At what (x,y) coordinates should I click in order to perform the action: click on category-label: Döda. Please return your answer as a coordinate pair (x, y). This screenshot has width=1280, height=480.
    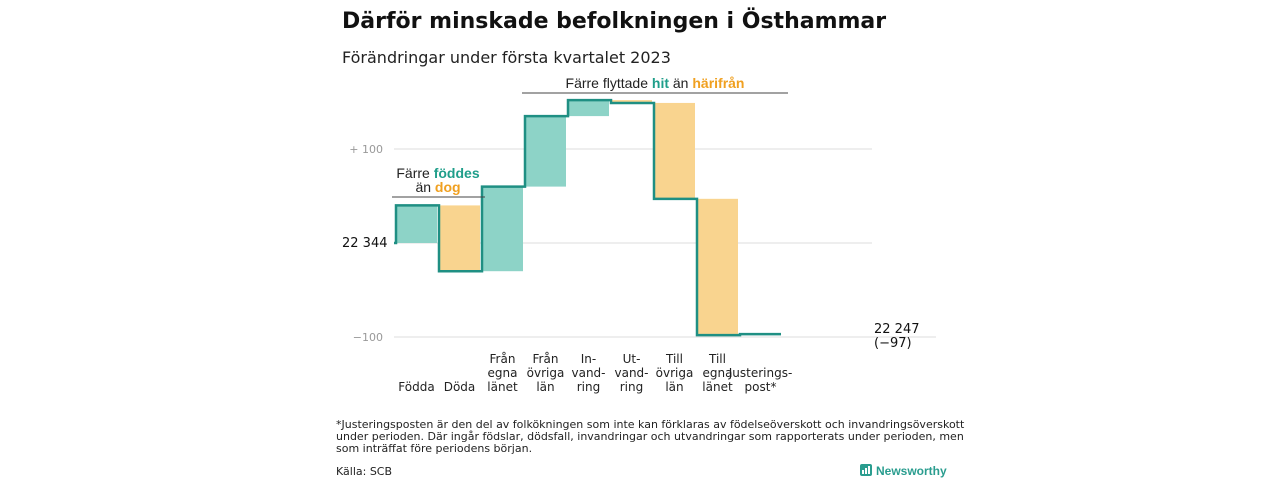
    Looking at the image, I should click on (460, 387).